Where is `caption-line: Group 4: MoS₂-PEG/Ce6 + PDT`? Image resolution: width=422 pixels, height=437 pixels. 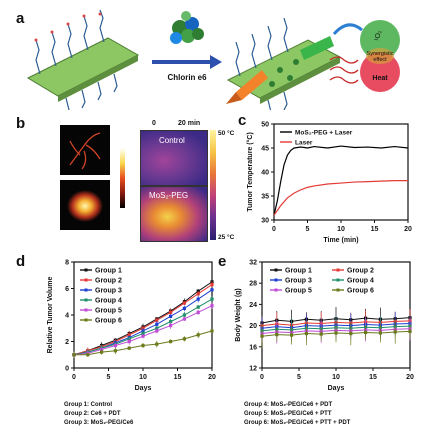
caption-line: Group 4: MoS₂-PEG/Ce6 + PDT is located at coordinates (288, 405).